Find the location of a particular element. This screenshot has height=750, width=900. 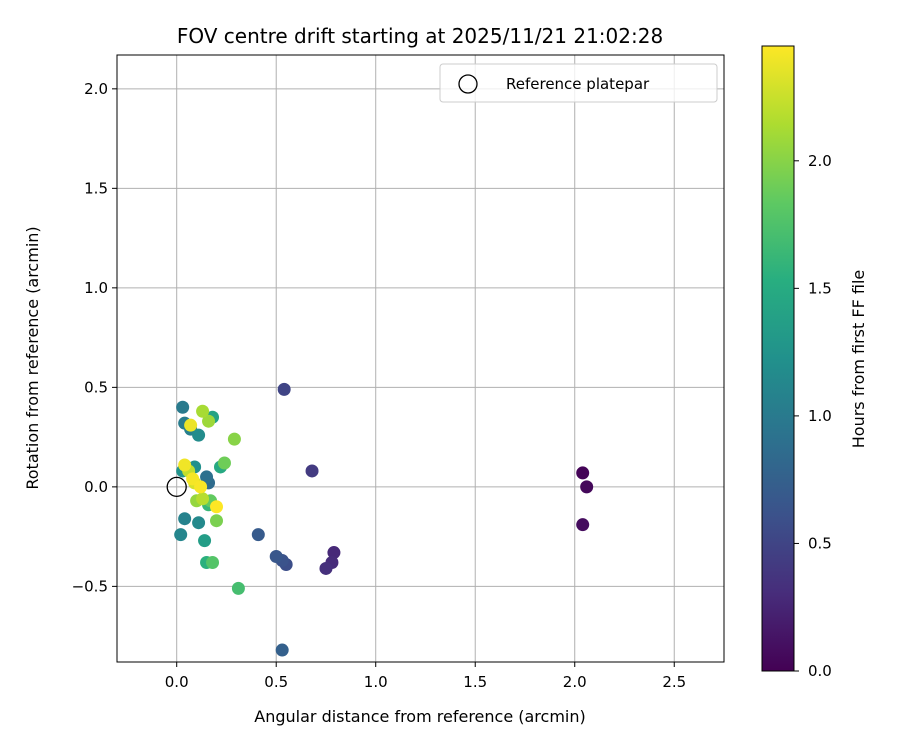

x-tick-label: 2.5 is located at coordinates (674, 682).